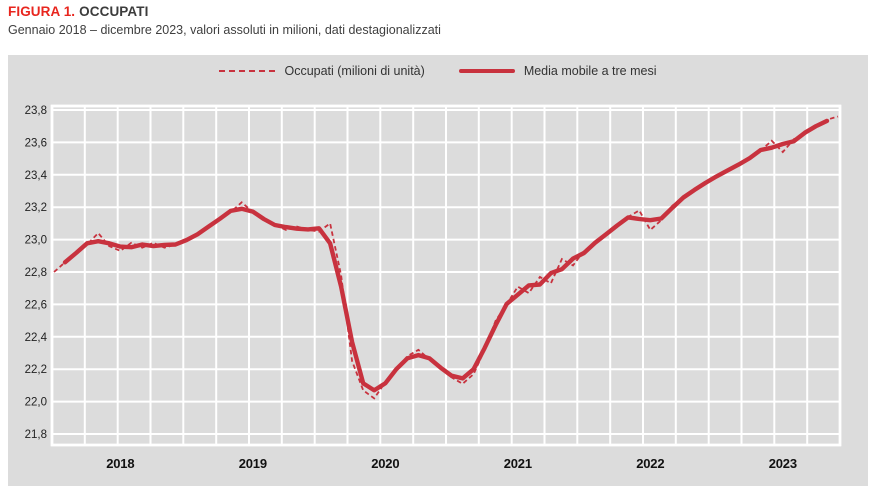 This screenshot has height=486, width=875. I want to click on x-axis-labels: 2018 2019 2020 2021 2022 2023, so click(451, 463).